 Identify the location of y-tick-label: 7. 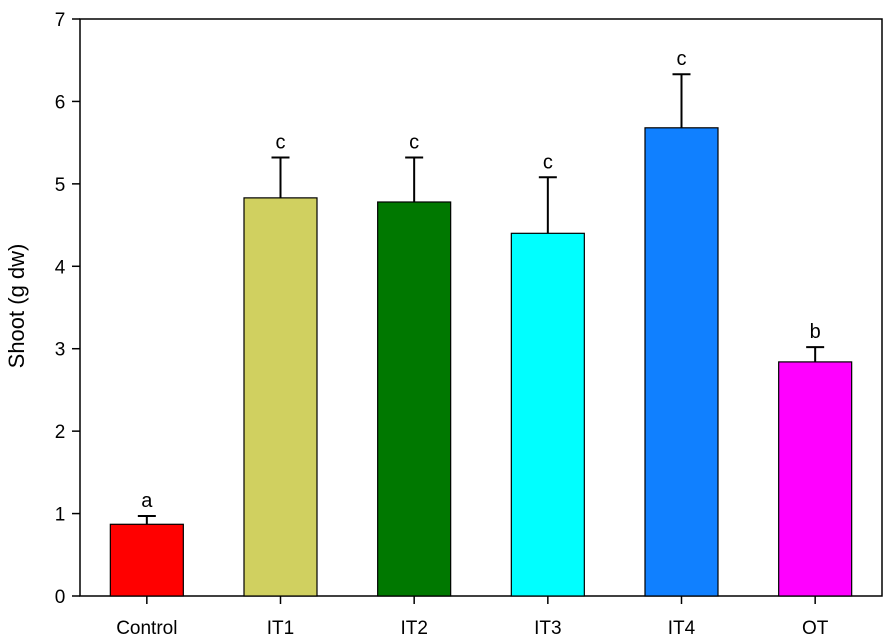
(60, 20).